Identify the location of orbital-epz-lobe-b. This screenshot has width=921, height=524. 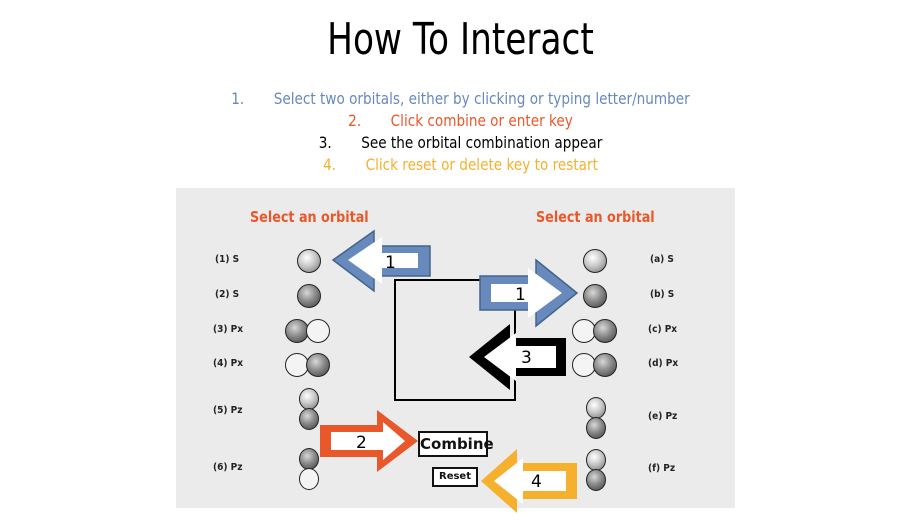
(596, 428).